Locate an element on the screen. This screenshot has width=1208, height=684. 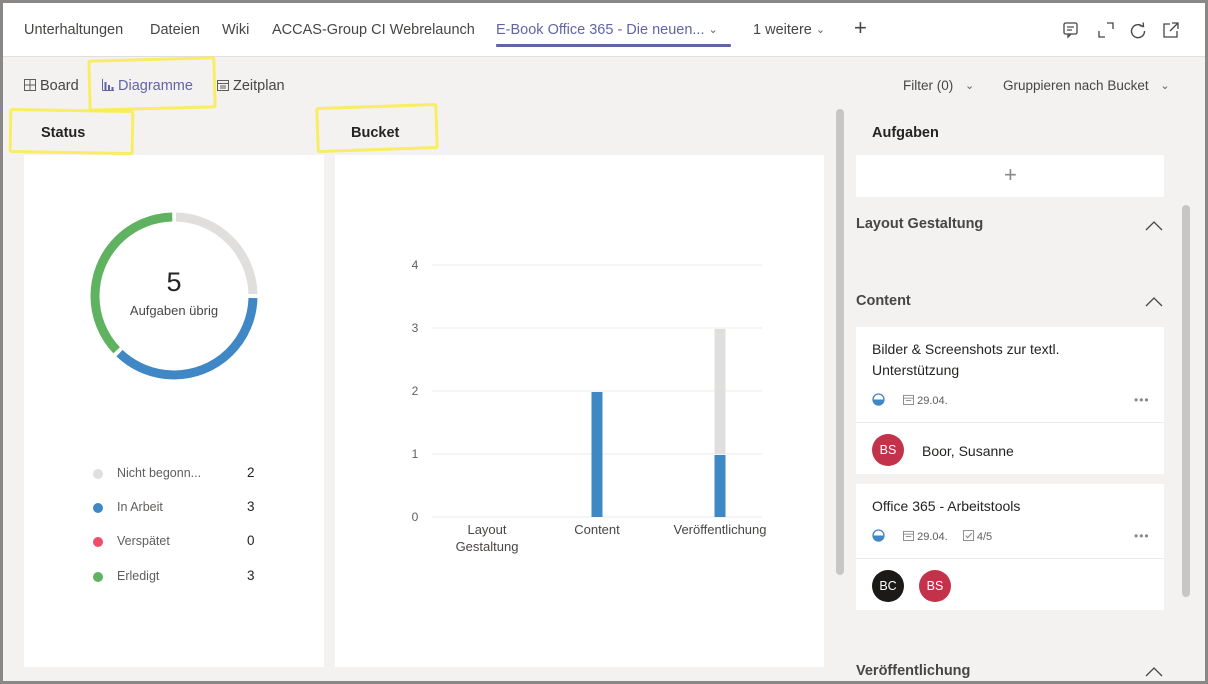
panel-scrollbar is located at coordinates (840, 342).